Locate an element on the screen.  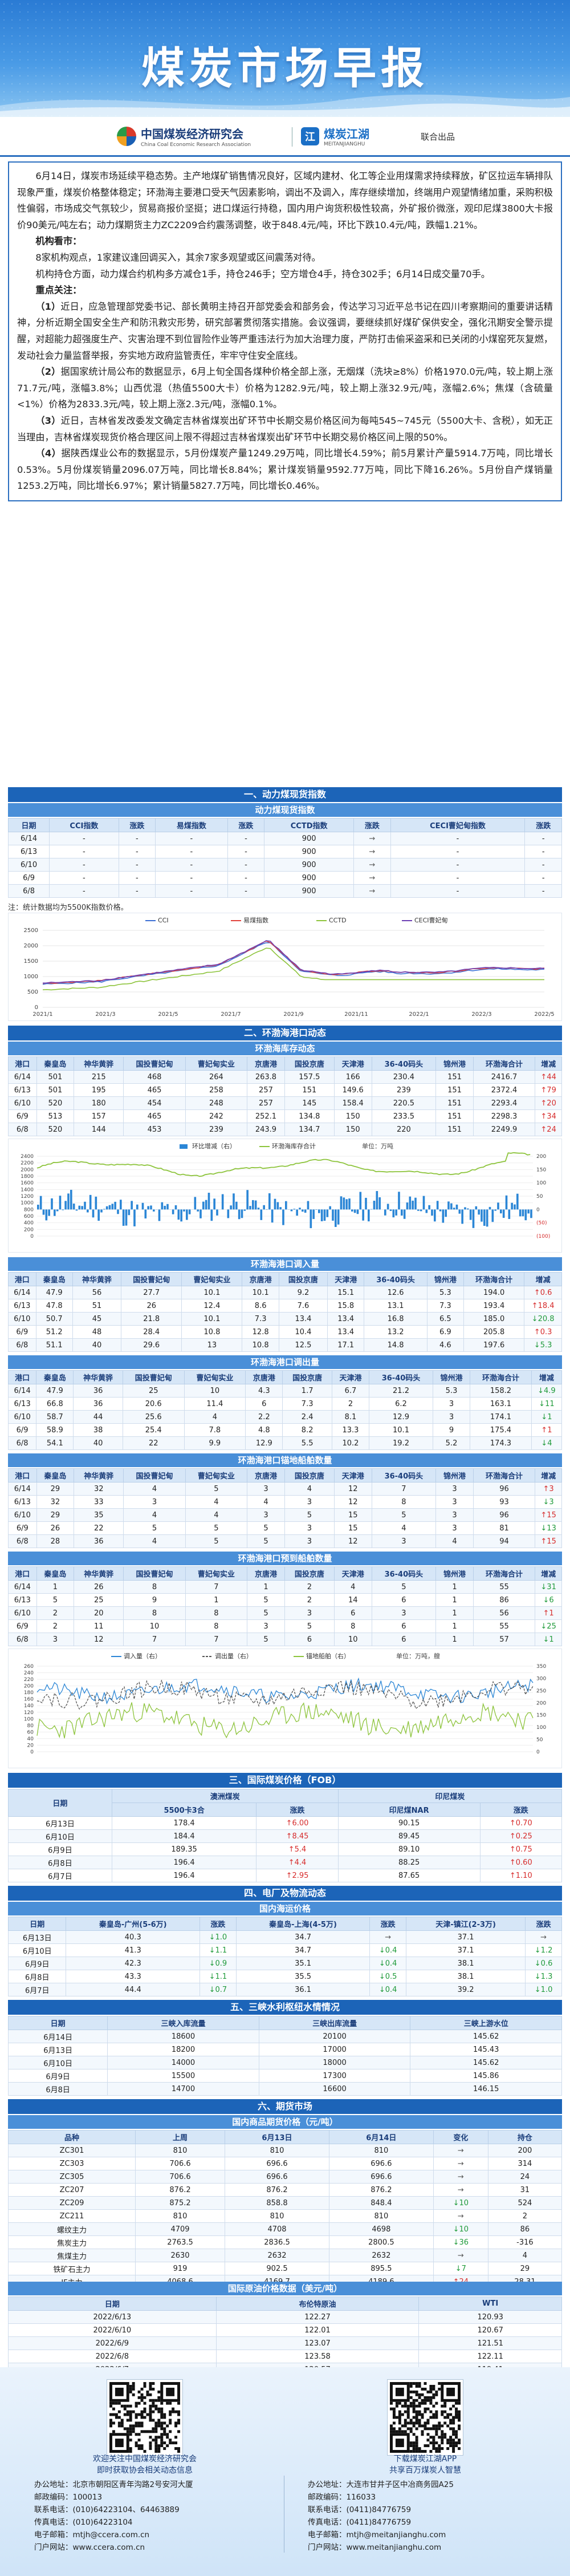
table-cell: 6/13 is located at coordinates (22, 1600).